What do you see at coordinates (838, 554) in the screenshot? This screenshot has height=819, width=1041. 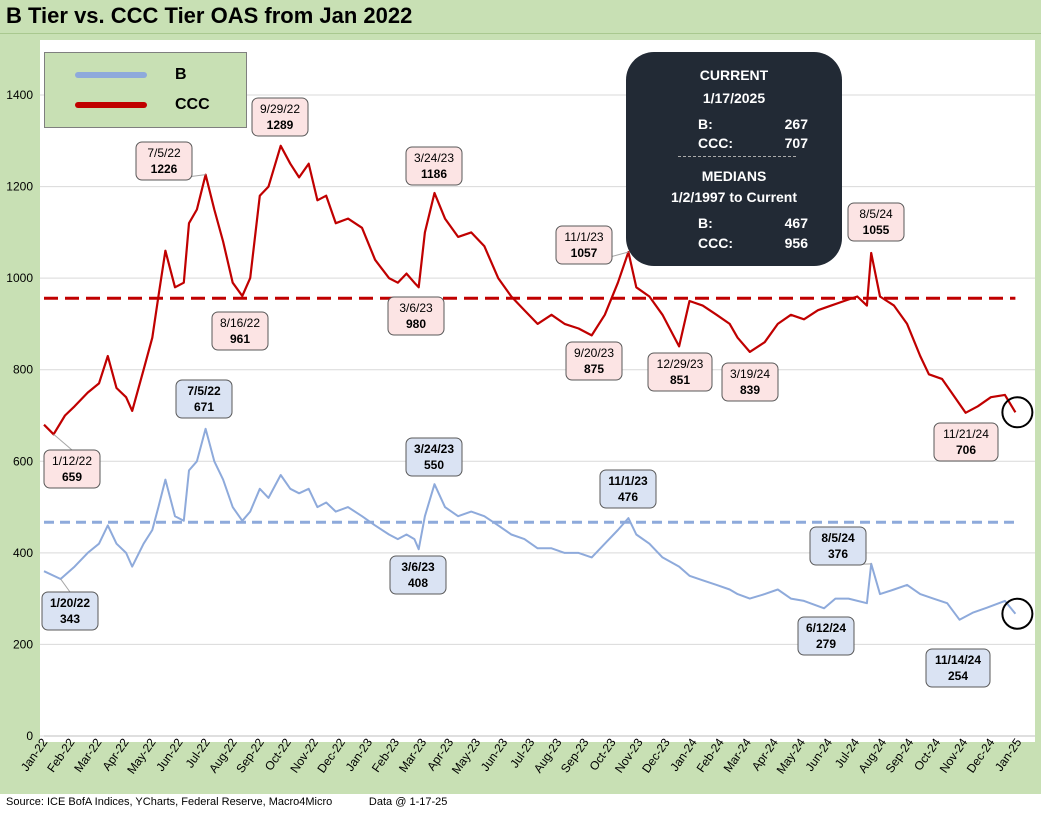 I see `annotation-value: 376` at bounding box center [838, 554].